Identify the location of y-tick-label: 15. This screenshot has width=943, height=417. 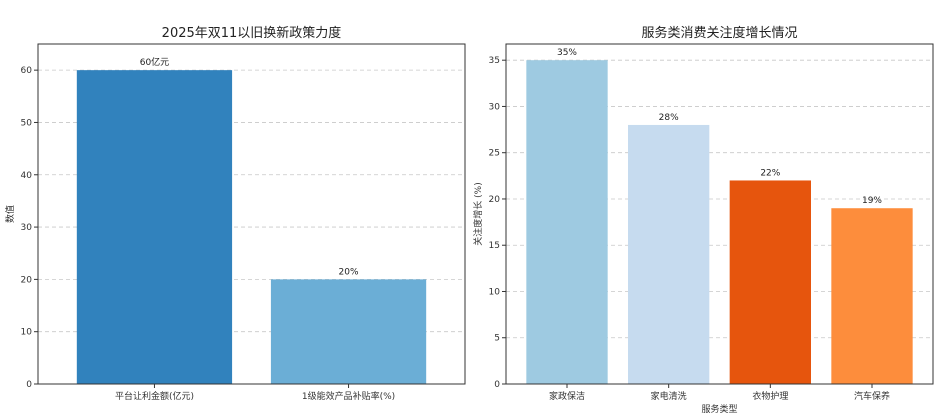
(494, 246).